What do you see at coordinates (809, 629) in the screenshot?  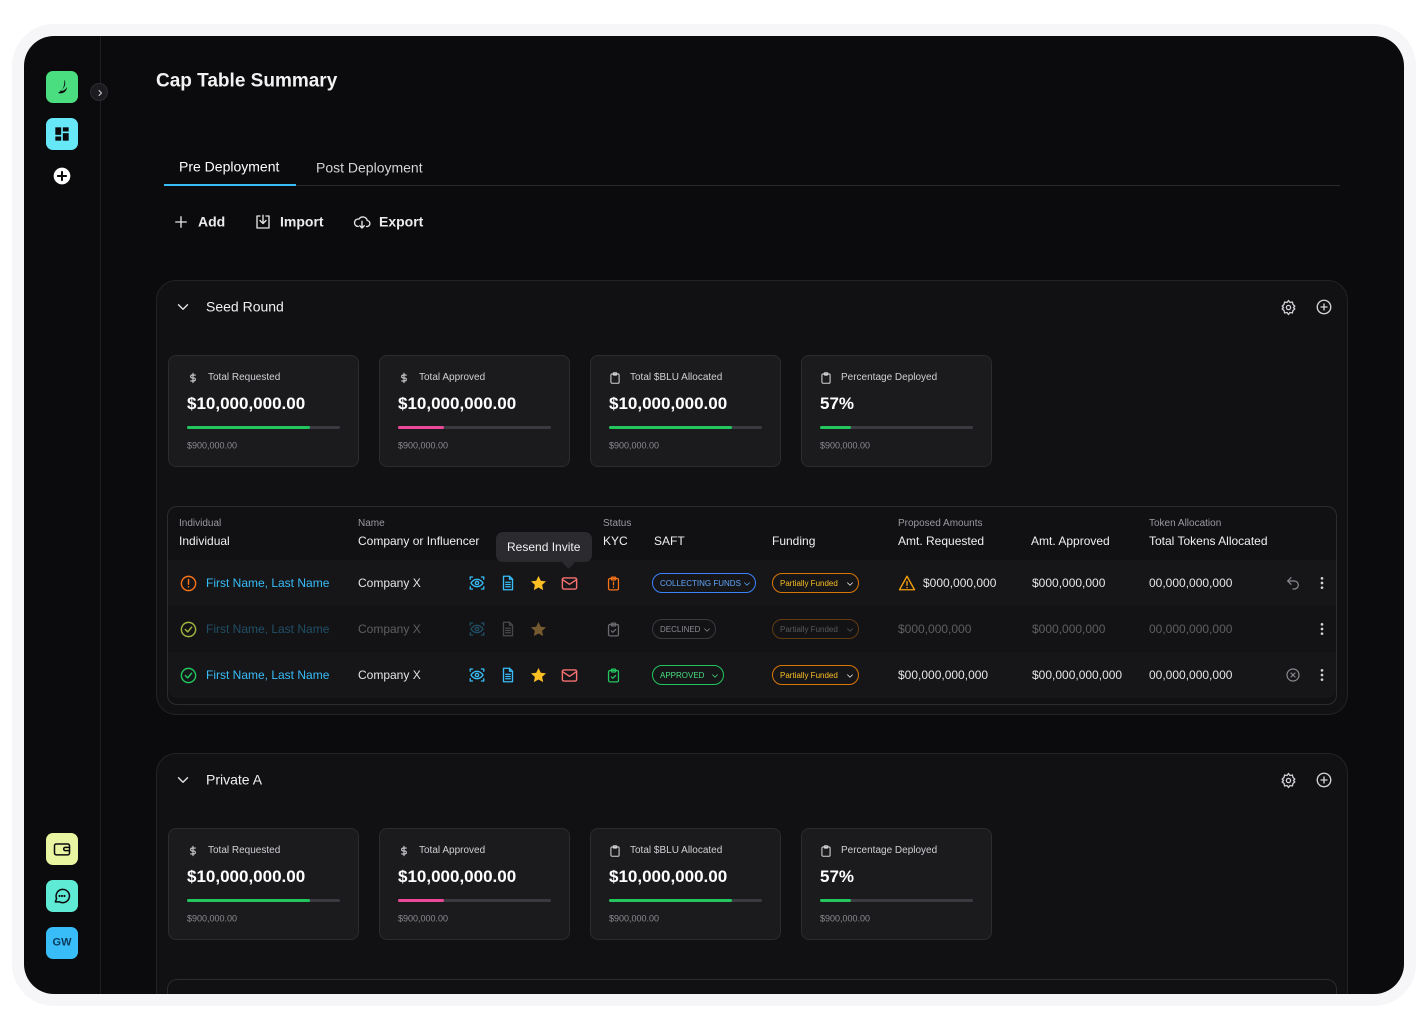 I see `funding-label: Partially Funded` at bounding box center [809, 629].